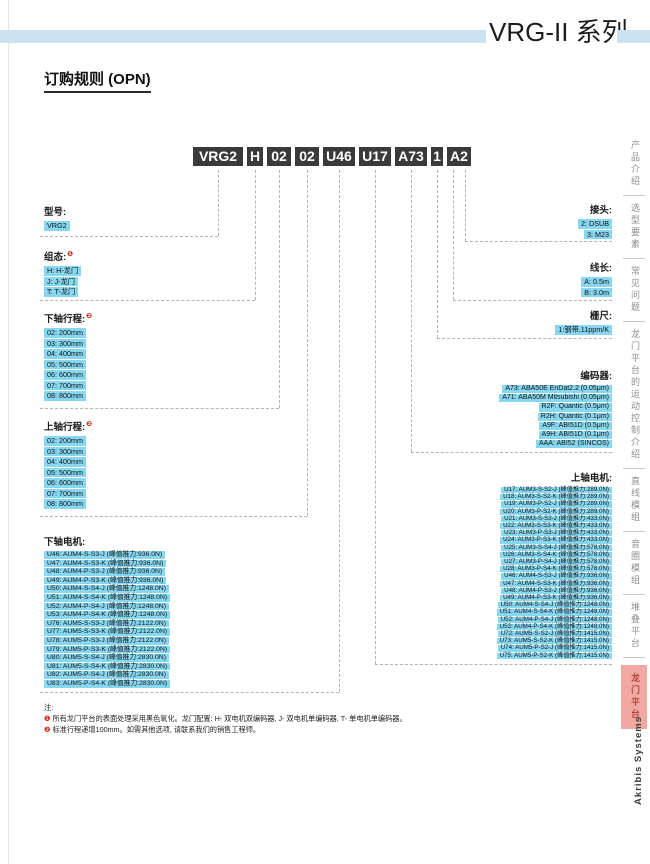 The image size is (650, 864). What do you see at coordinates (575, 435) in the screenshot?
I see `option-item: A9H: ABI51D (0.1μm)` at bounding box center [575, 435].